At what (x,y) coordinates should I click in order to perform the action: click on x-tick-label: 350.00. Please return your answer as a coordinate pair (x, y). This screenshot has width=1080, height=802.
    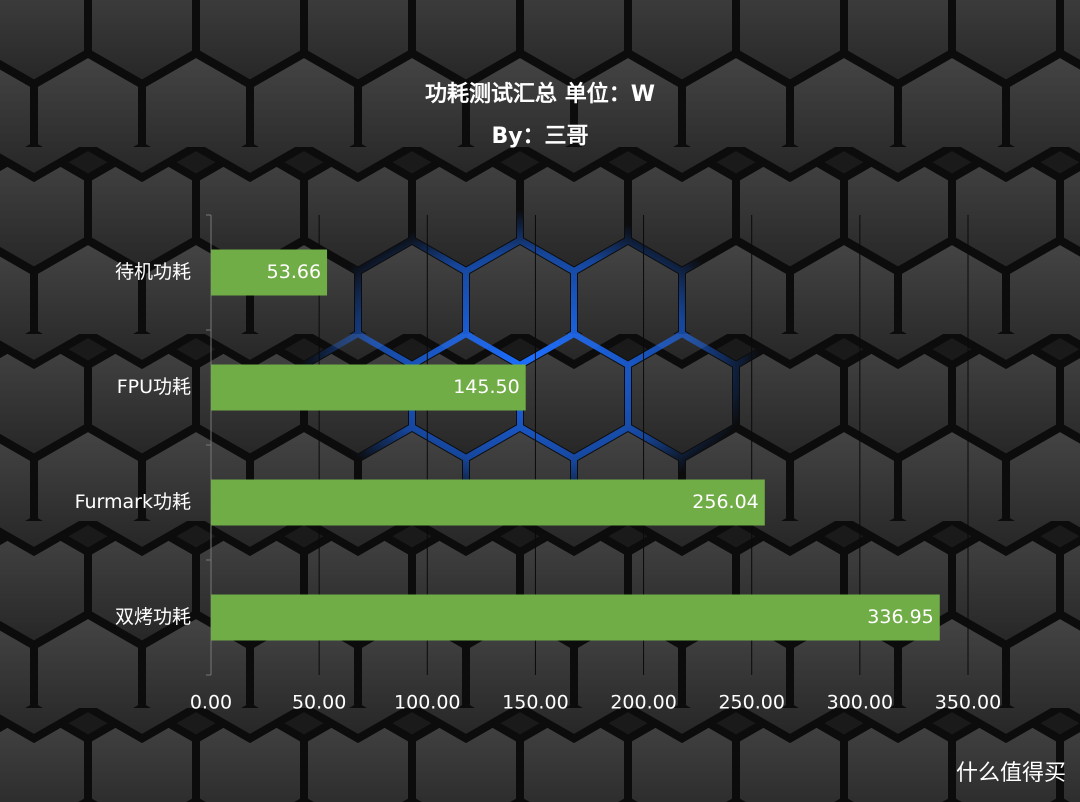
    Looking at the image, I should click on (968, 703).